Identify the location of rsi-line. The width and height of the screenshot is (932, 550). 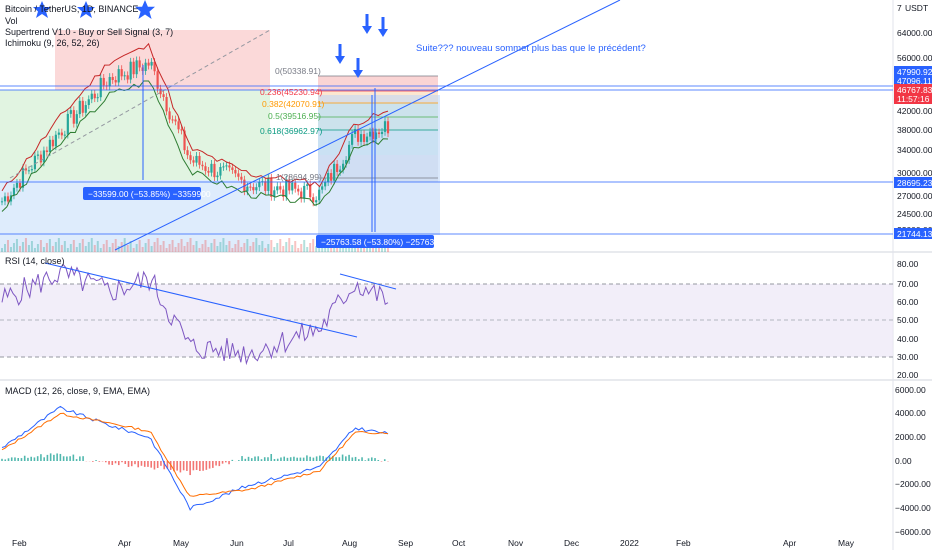
(195, 314).